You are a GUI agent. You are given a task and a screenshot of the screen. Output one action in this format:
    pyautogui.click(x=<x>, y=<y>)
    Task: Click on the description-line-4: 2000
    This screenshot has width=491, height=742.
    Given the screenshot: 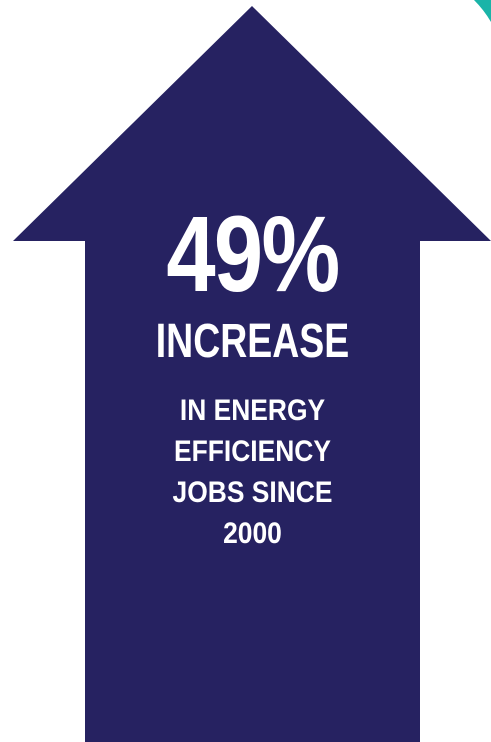 What is the action you would take?
    pyautogui.click(x=252, y=533)
    